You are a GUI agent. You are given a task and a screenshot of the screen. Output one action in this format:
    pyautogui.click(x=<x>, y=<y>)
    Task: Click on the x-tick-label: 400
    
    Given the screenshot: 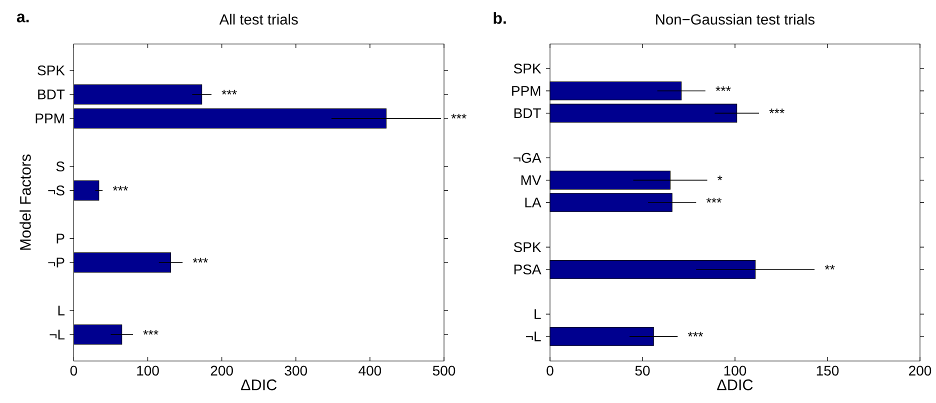 What is the action you would take?
    pyautogui.click(x=370, y=371)
    